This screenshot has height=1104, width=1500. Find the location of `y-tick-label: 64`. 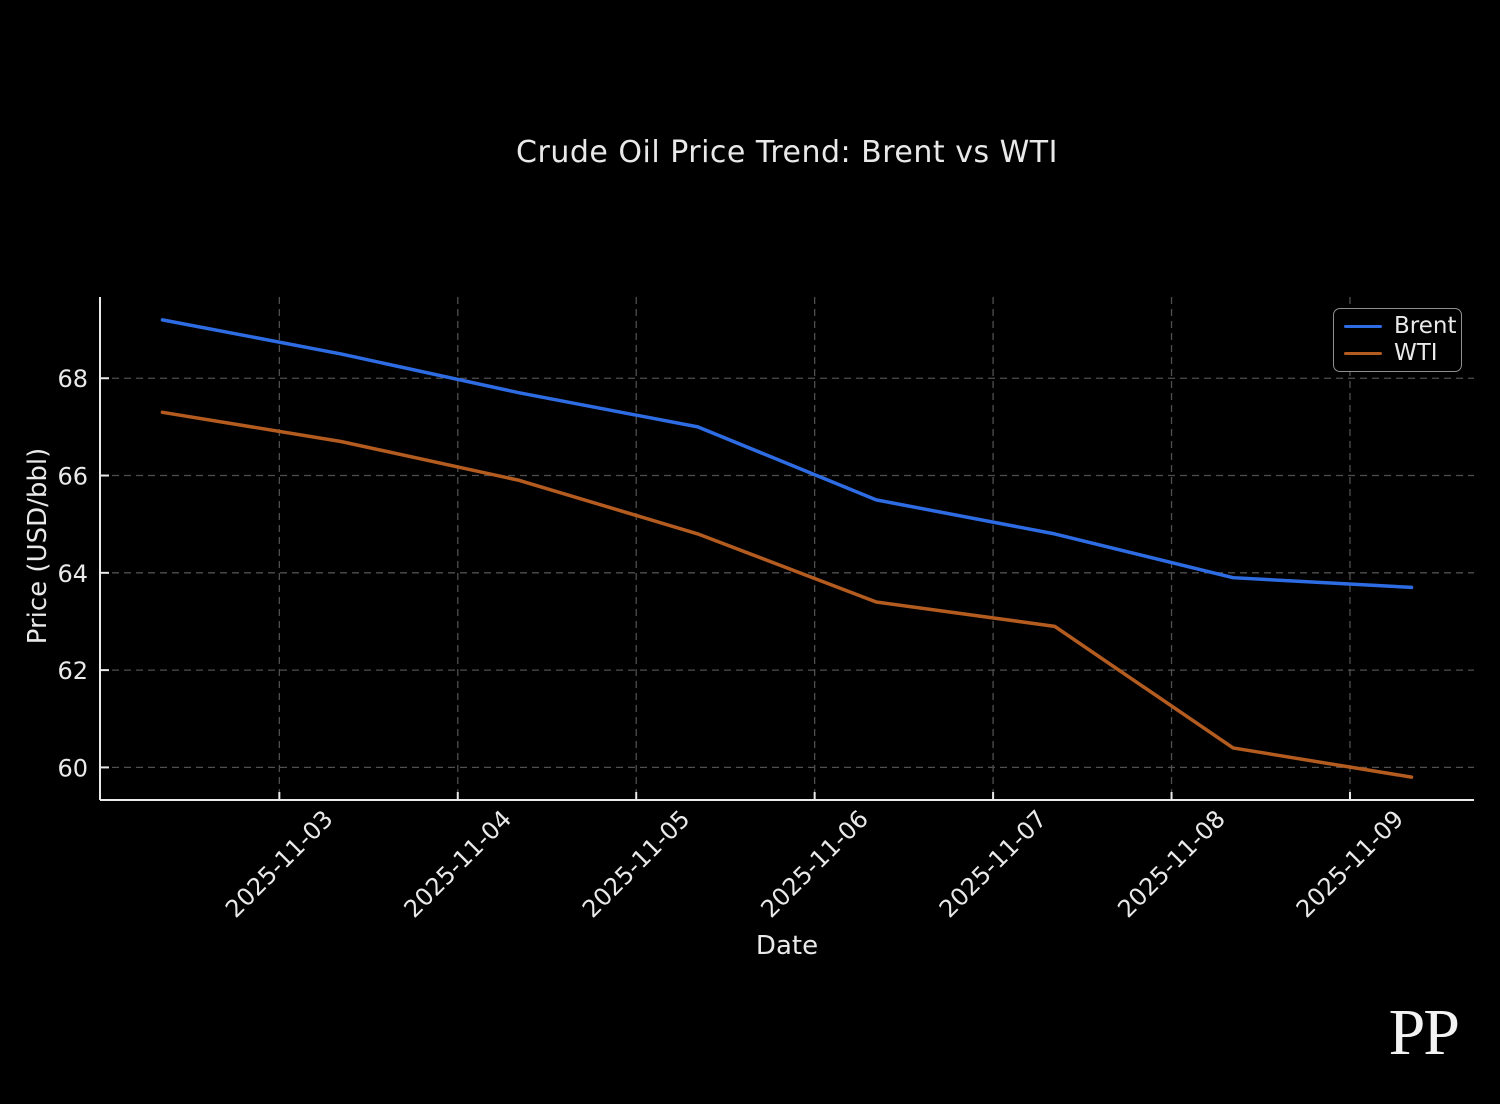

y-tick-label: 64 is located at coordinates (72, 574).